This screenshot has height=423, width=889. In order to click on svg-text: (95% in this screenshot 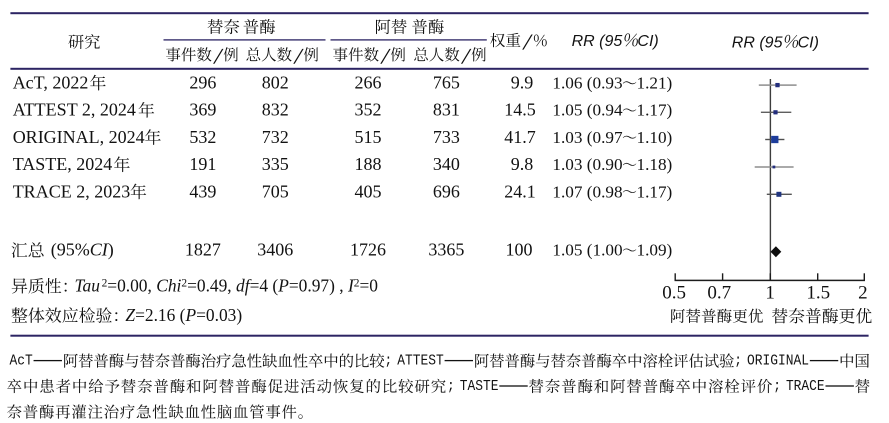, I will do `click(68, 250)`.